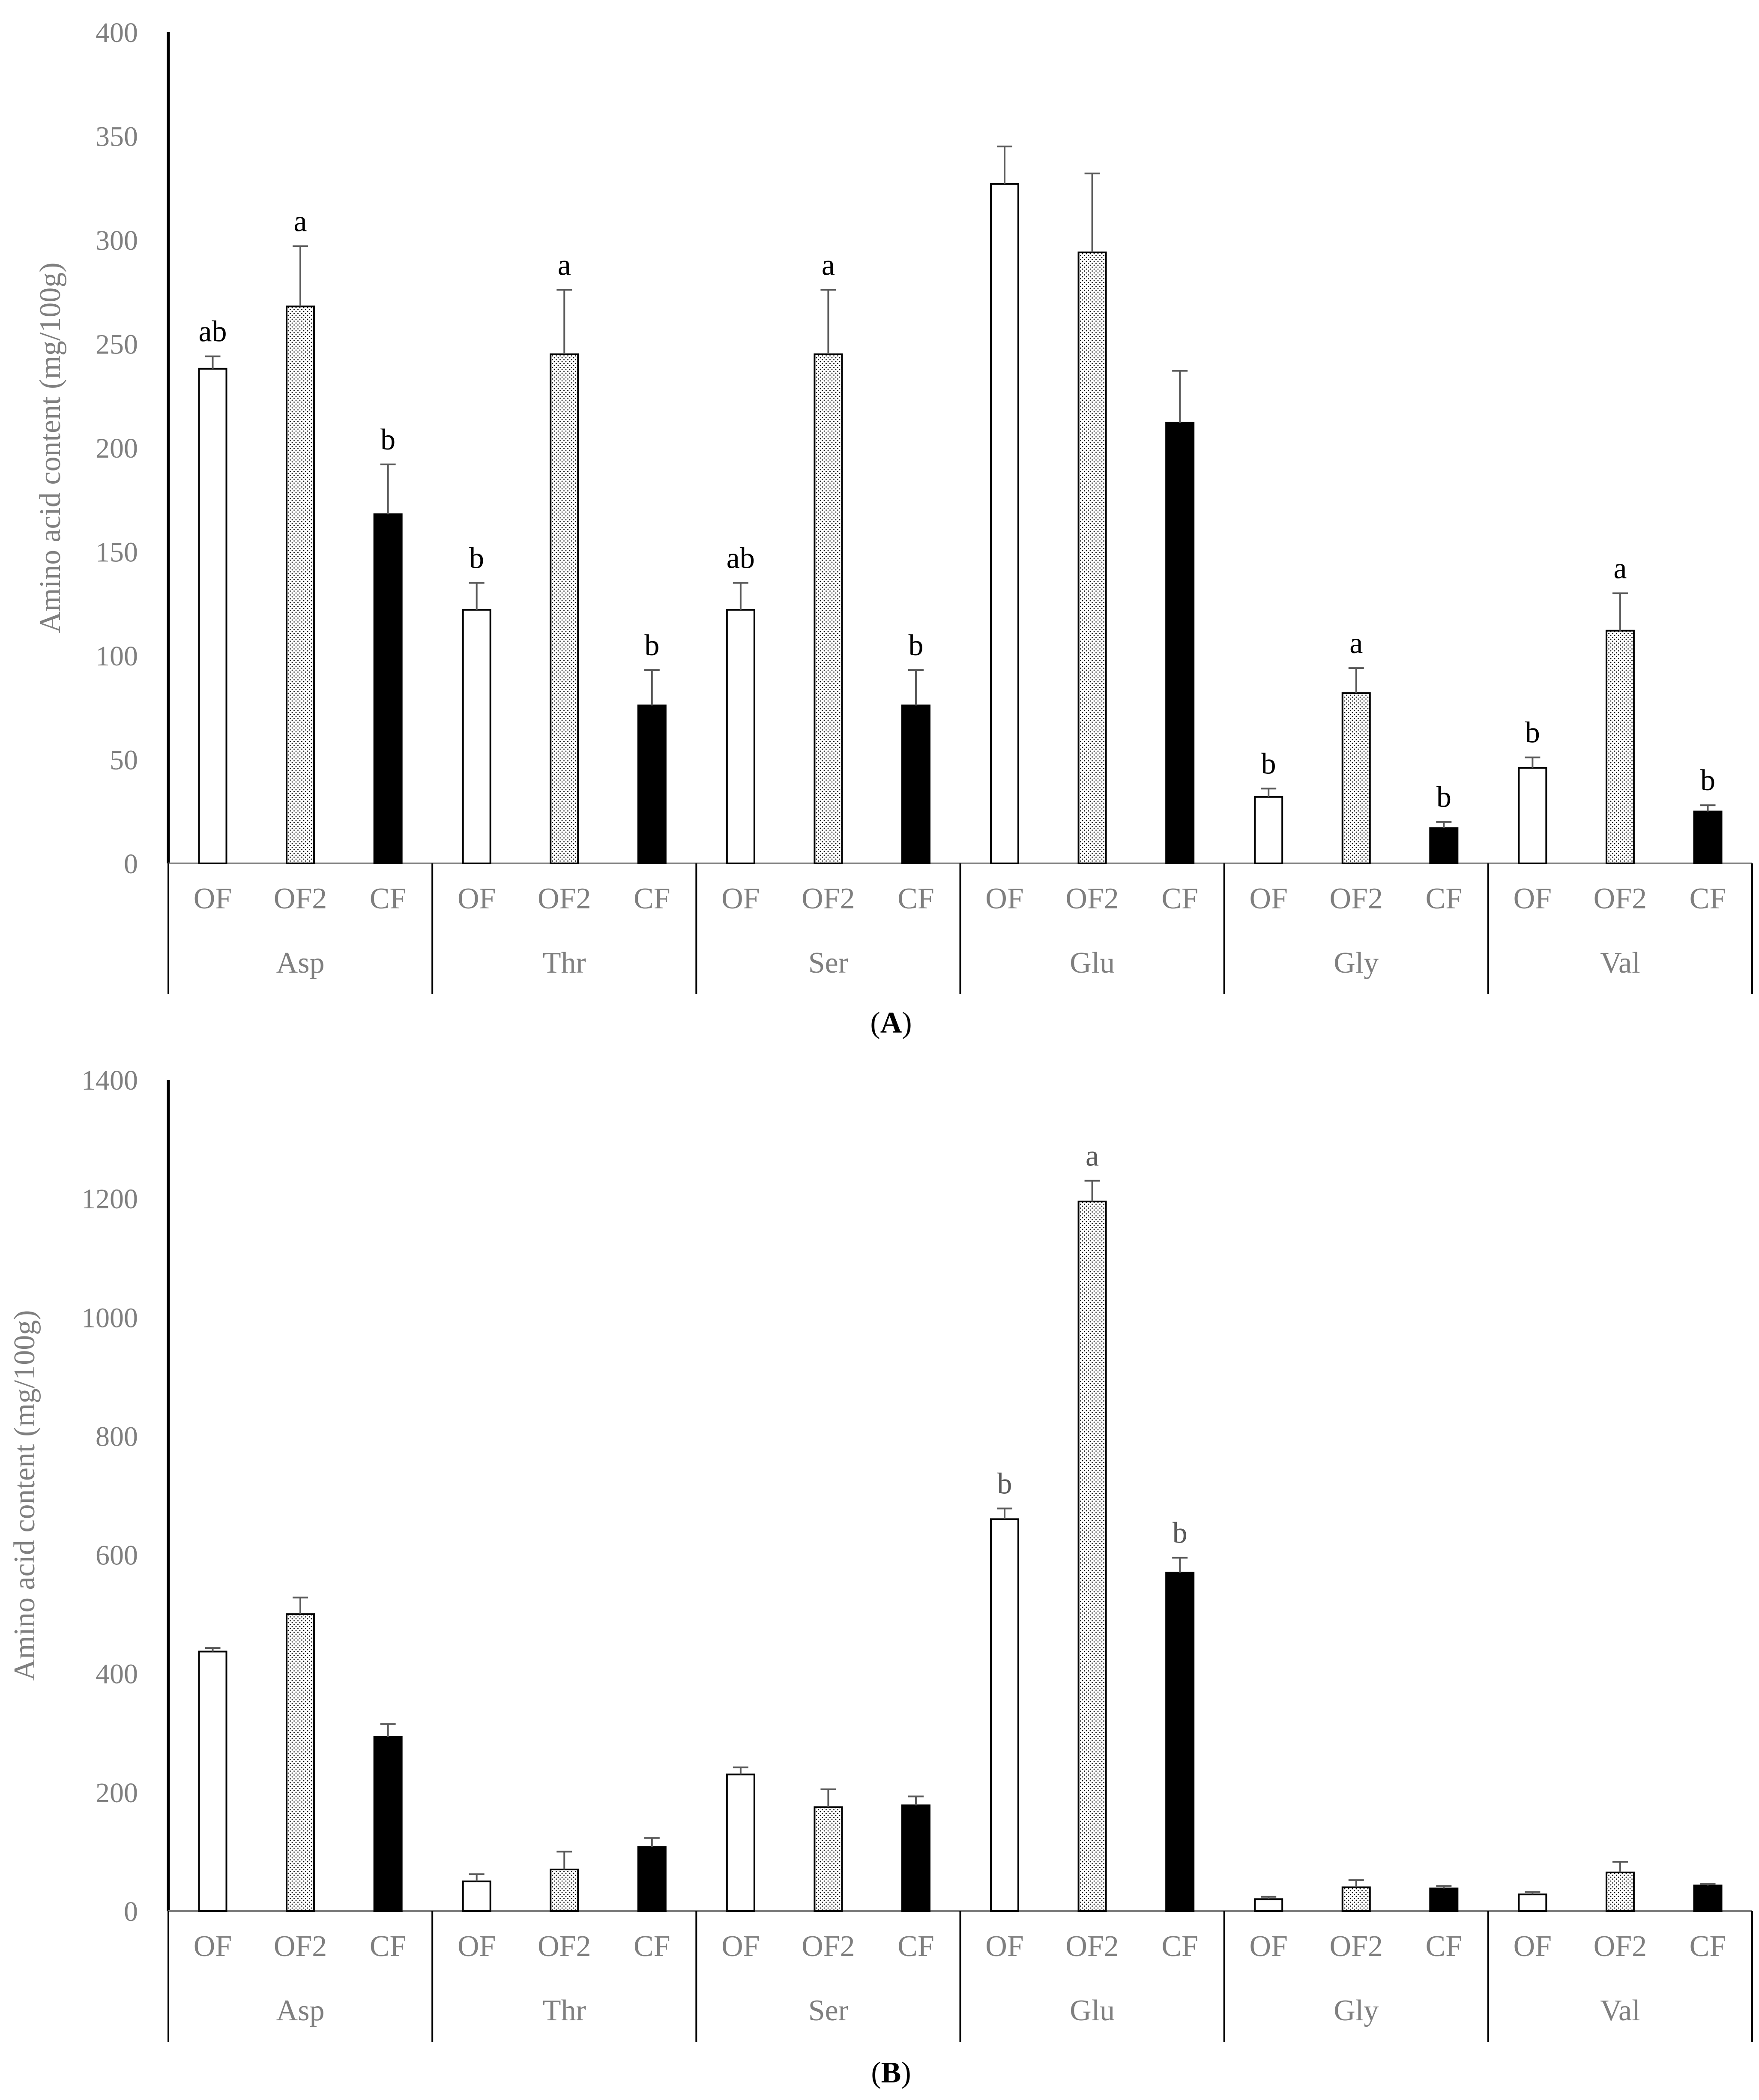 This screenshot has height=2100, width=1759. I want to click on y-tick-label: 600, so click(117, 1555).